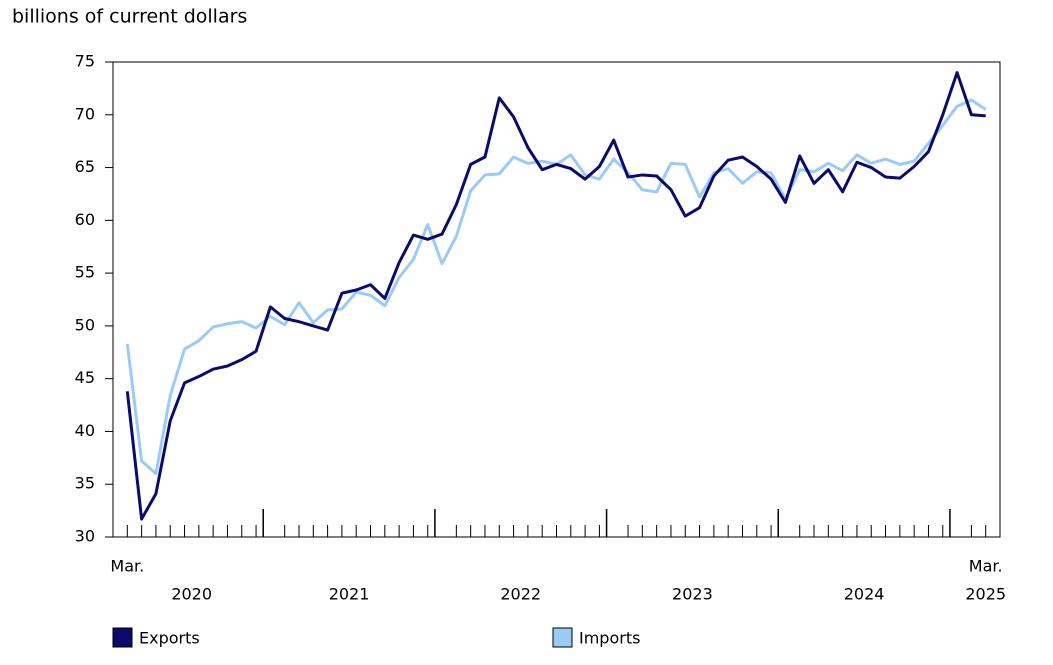 The image size is (1053, 665). Describe the element at coordinates (692, 594) in the screenshot. I see `year-label: 2023` at that location.